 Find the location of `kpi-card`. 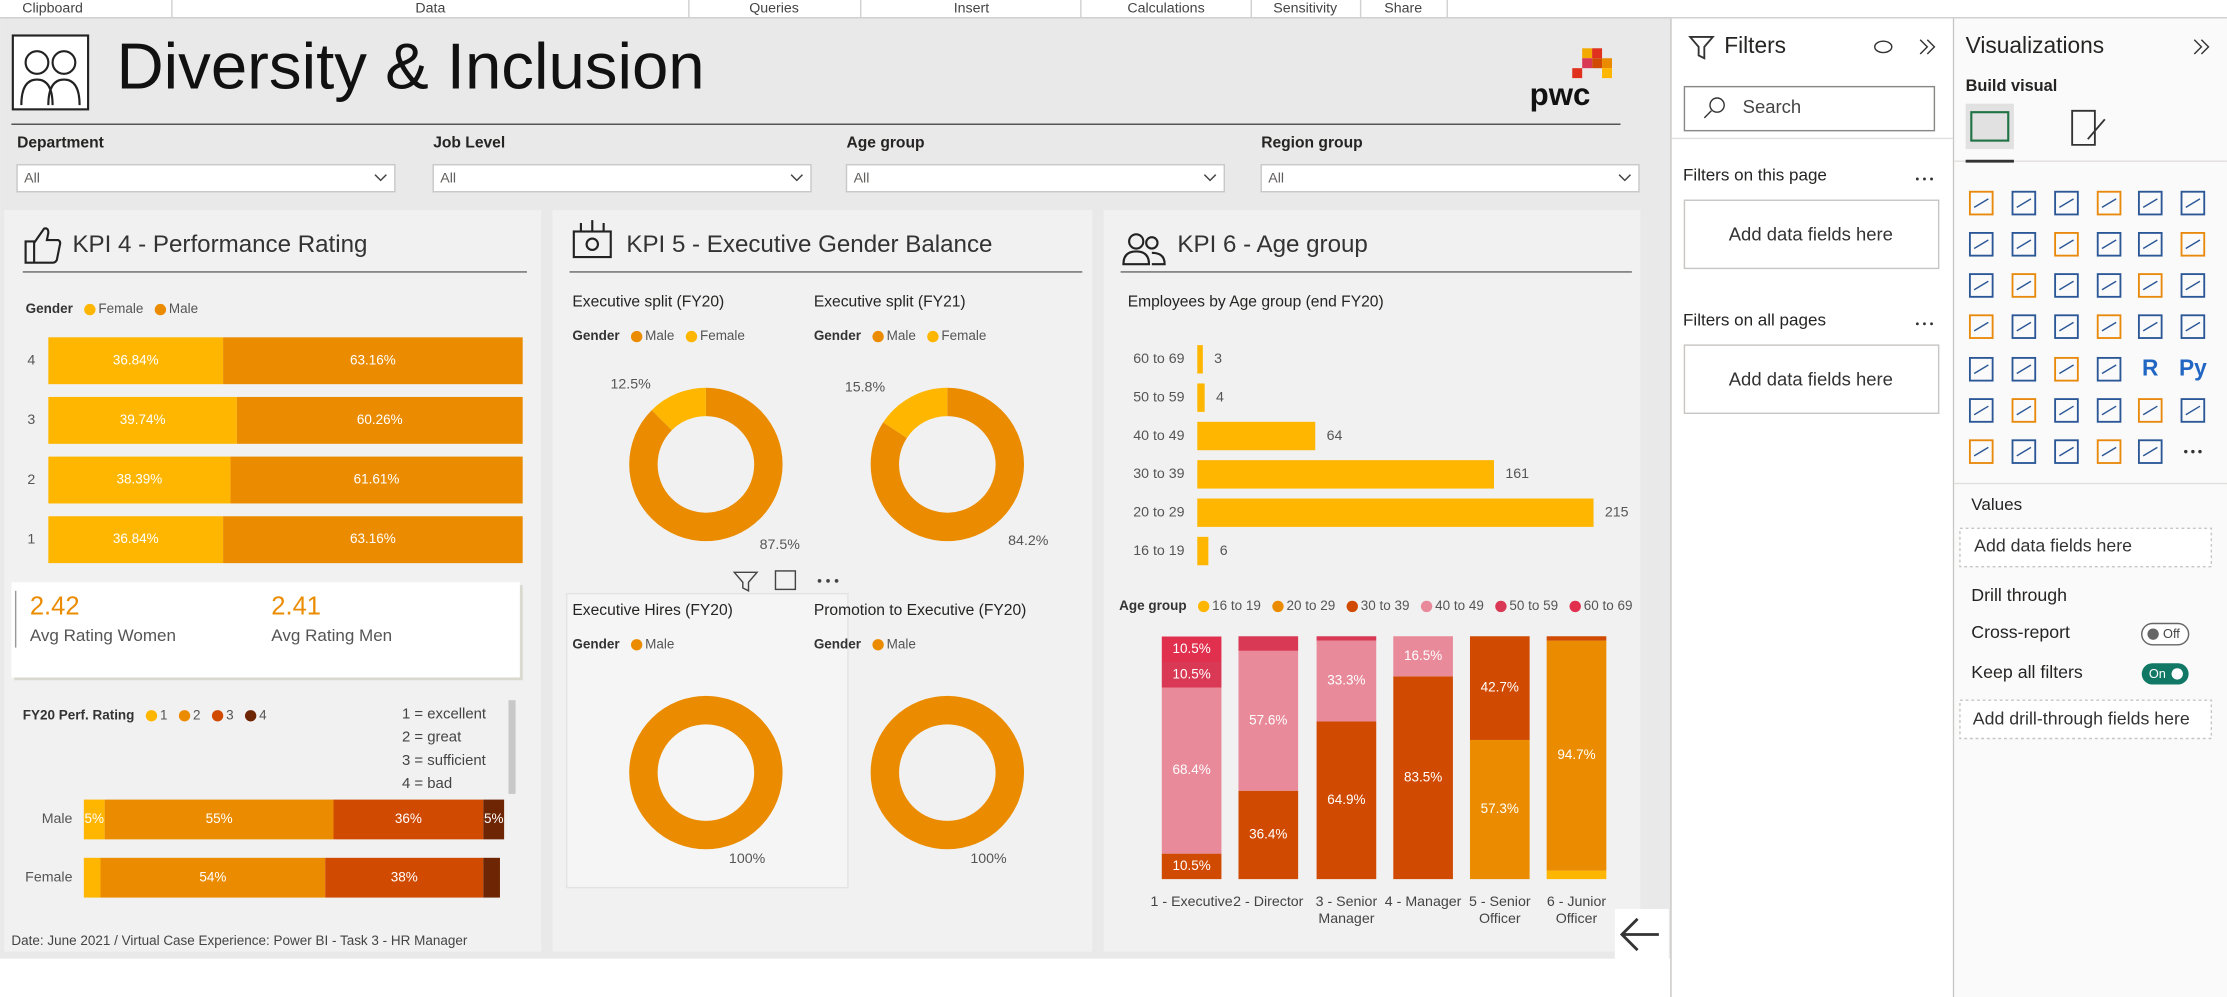

kpi-card is located at coordinates (265, 630).